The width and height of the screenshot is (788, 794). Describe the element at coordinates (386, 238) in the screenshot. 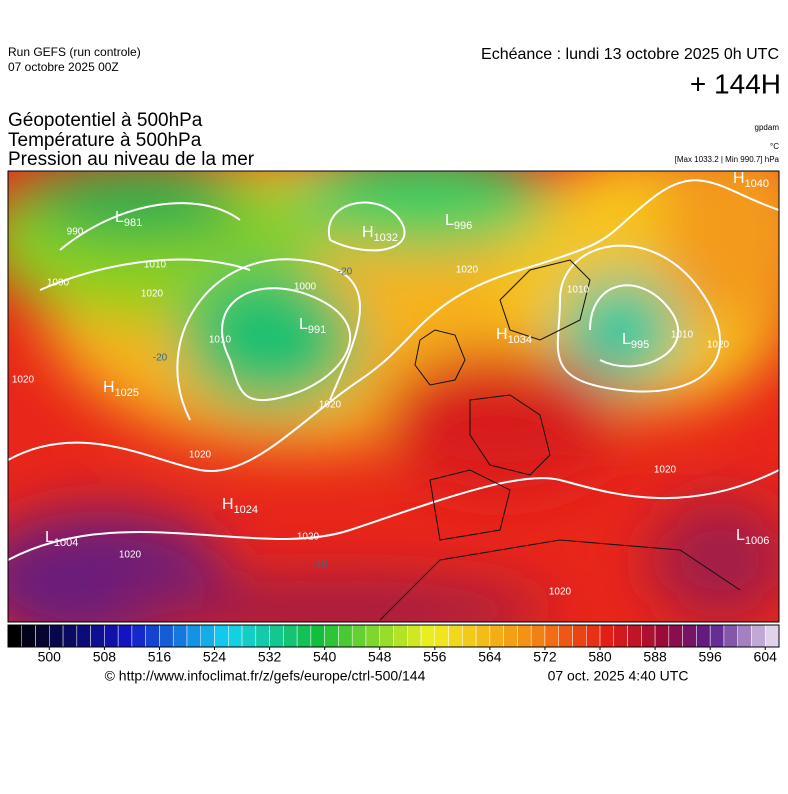

I see `center-value: 1032` at that location.